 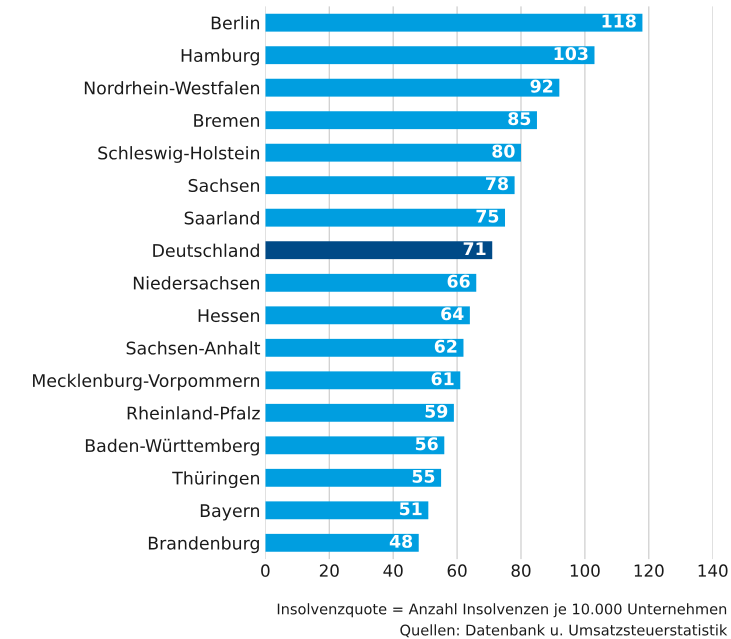 I want to click on source-note: Quellen: Datenbank u. Umsatzsteuerstatistik, so click(x=564, y=631).